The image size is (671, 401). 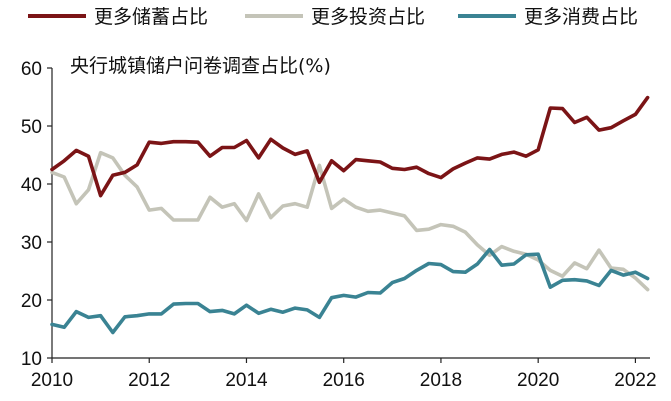 What do you see at coordinates (635, 380) in the screenshot?
I see `x-tick-label: 2022` at bounding box center [635, 380].